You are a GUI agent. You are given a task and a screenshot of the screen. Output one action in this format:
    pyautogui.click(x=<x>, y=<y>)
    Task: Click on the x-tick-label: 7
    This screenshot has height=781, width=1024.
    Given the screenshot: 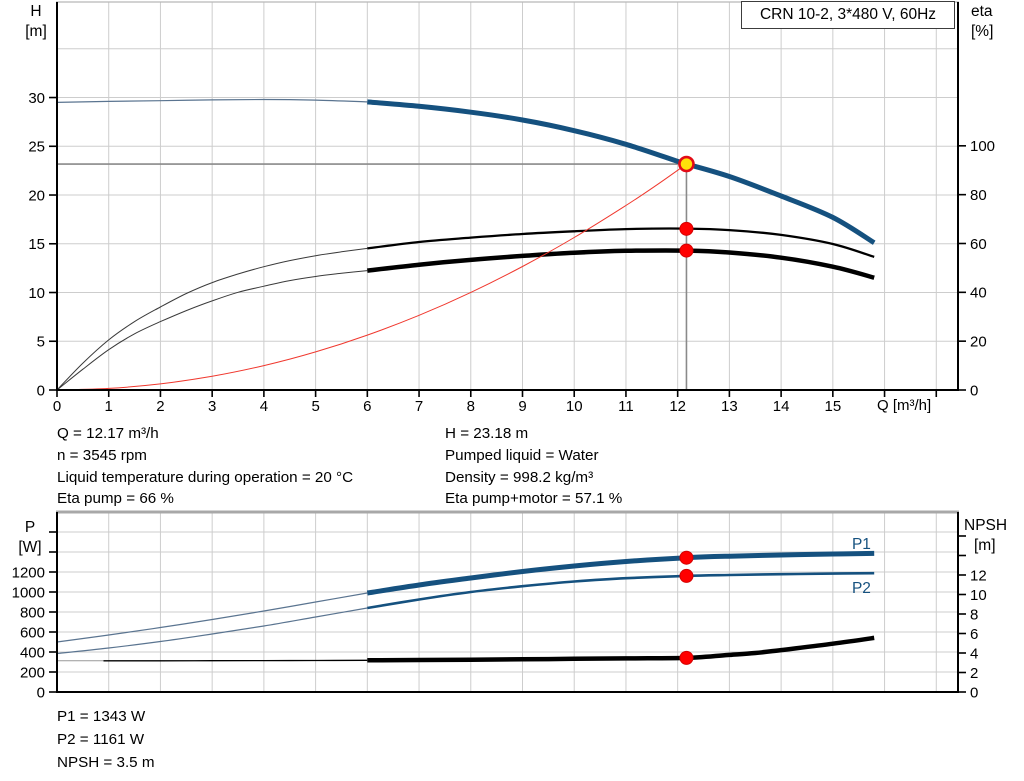 What is the action you would take?
    pyautogui.click(x=419, y=406)
    